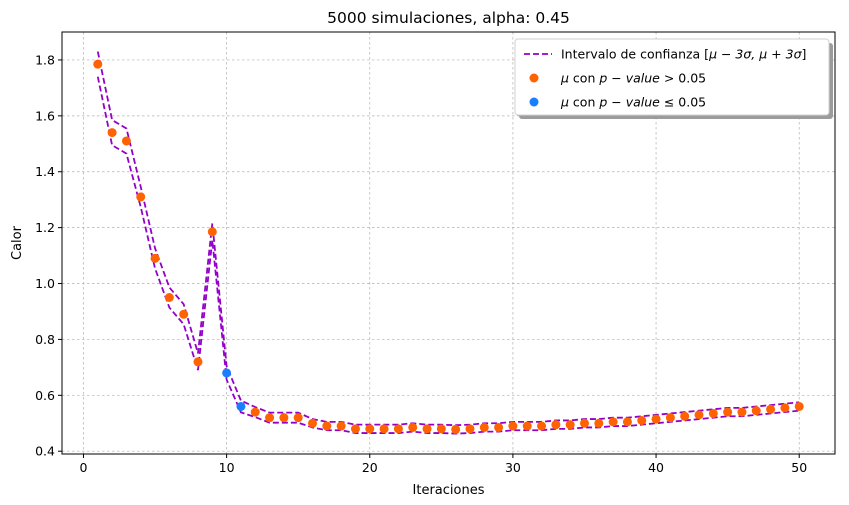  Describe the element at coordinates (83, 467) in the screenshot. I see `x-tick-label: 0` at that location.